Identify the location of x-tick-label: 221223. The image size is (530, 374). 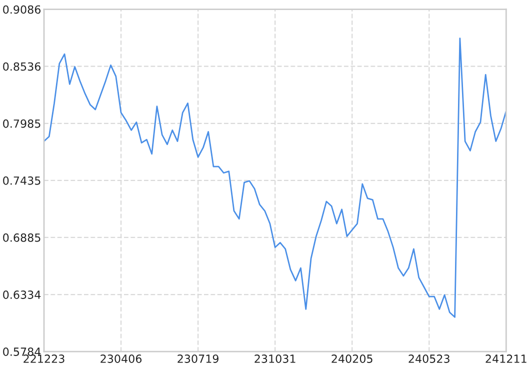
(44, 358).